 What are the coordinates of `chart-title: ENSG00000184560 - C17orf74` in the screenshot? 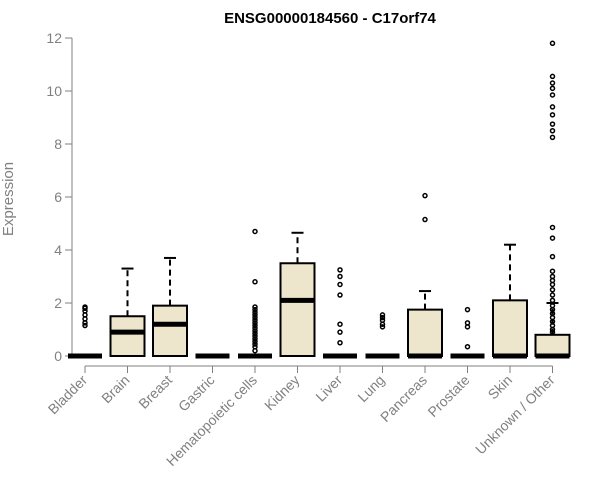 It's located at (330, 18).